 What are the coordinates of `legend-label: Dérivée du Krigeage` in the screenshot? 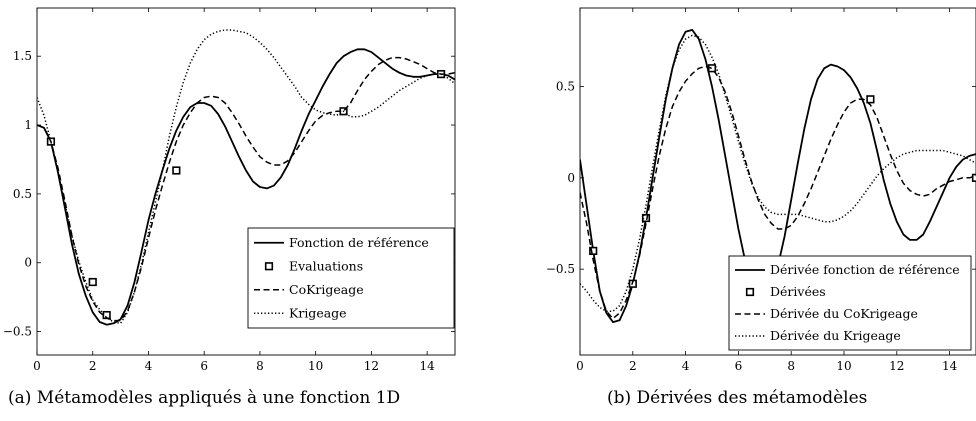 It's located at (835, 335).